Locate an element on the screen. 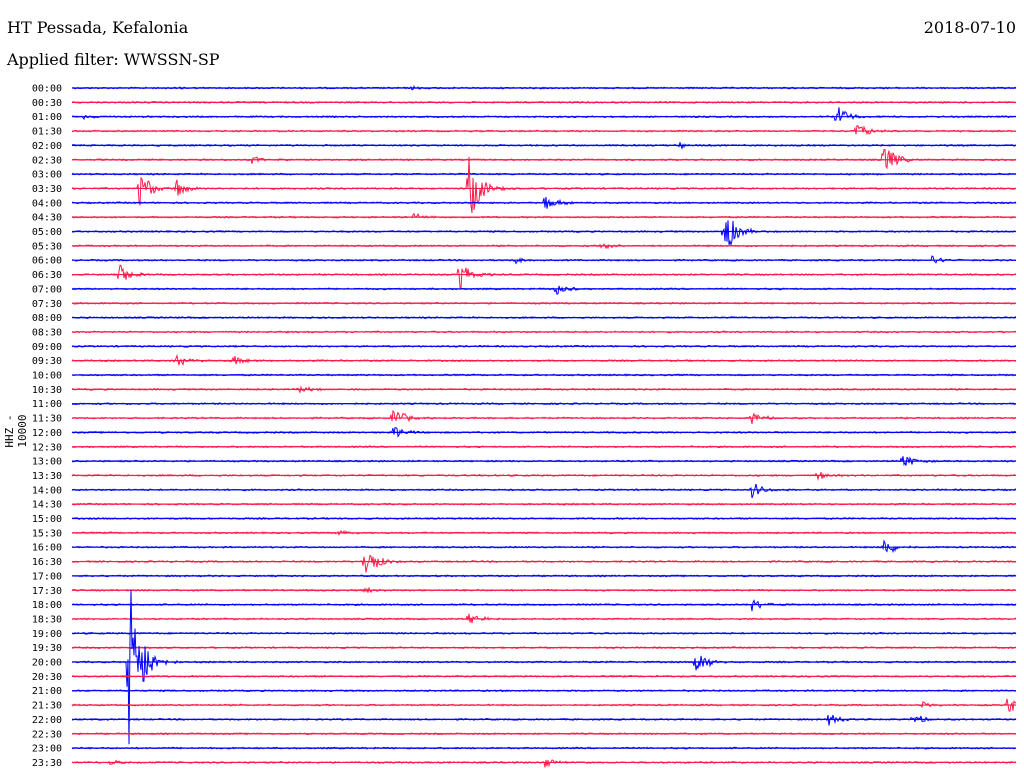  time-tick-label: 03:00 is located at coordinates (47, 175).